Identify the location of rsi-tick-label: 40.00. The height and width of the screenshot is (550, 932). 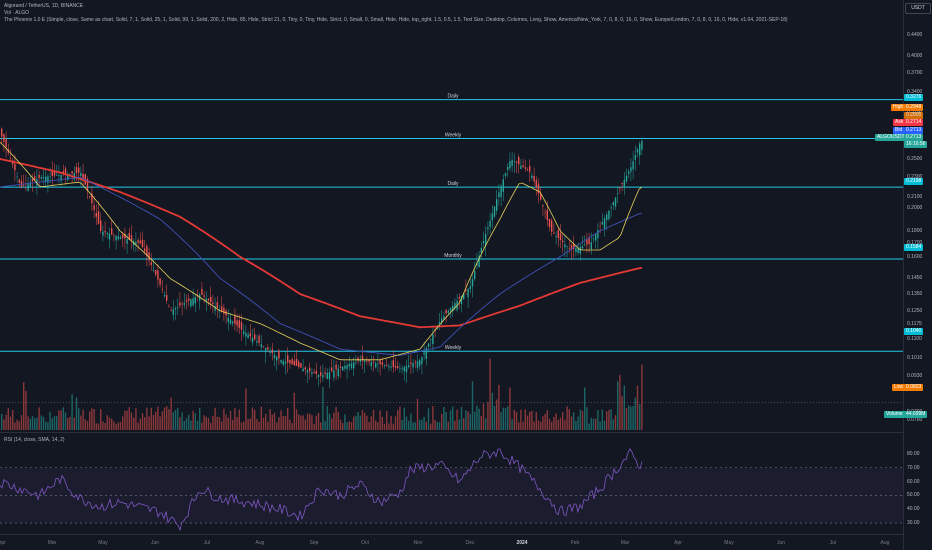
(913, 509).